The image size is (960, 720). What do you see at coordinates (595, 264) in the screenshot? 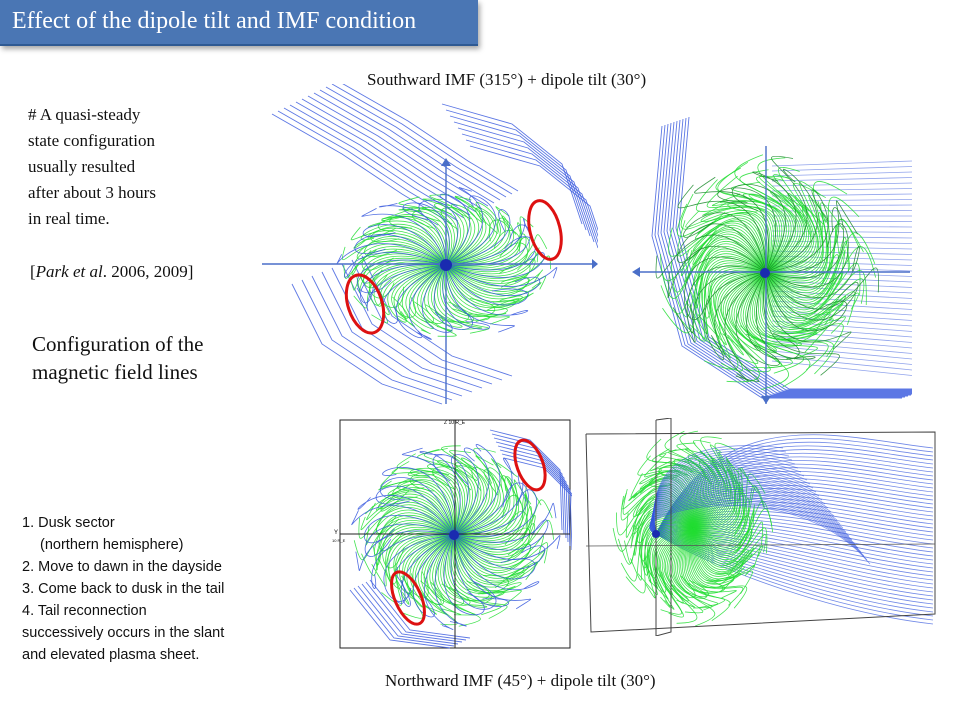
I see `axis-arrow` at bounding box center [595, 264].